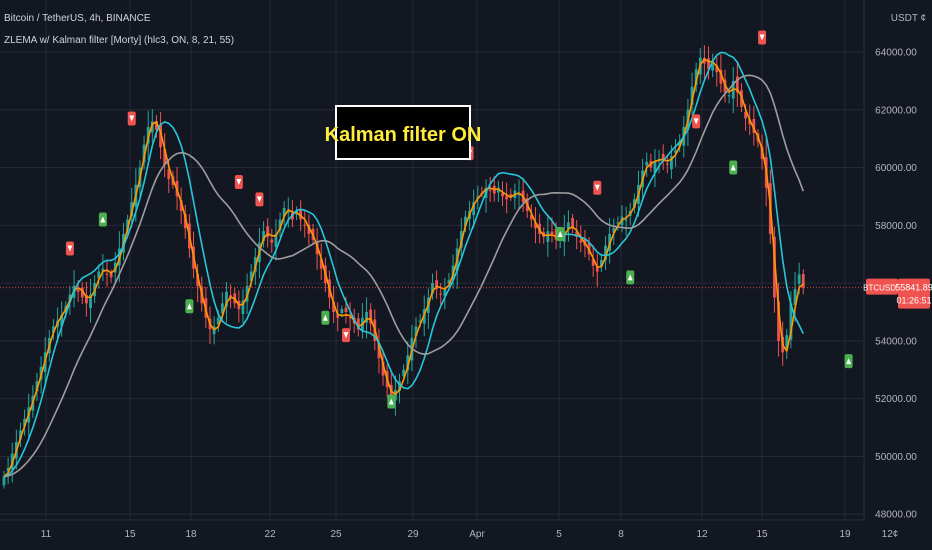  What do you see at coordinates (914, 293) in the screenshot?
I see `price-tag-bg` at bounding box center [914, 293].